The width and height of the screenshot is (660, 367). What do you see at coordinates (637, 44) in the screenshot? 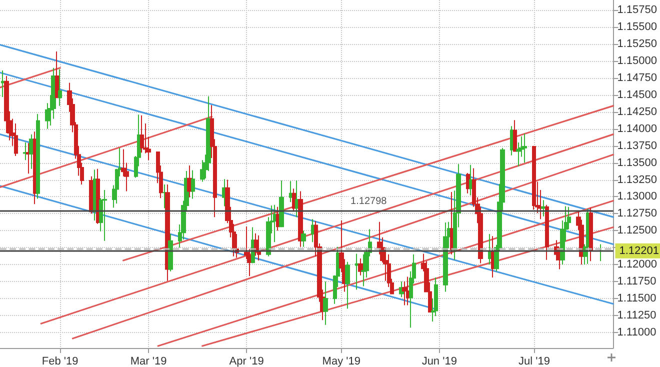
I see `y-tick-label: 1.15250` at bounding box center [637, 44].